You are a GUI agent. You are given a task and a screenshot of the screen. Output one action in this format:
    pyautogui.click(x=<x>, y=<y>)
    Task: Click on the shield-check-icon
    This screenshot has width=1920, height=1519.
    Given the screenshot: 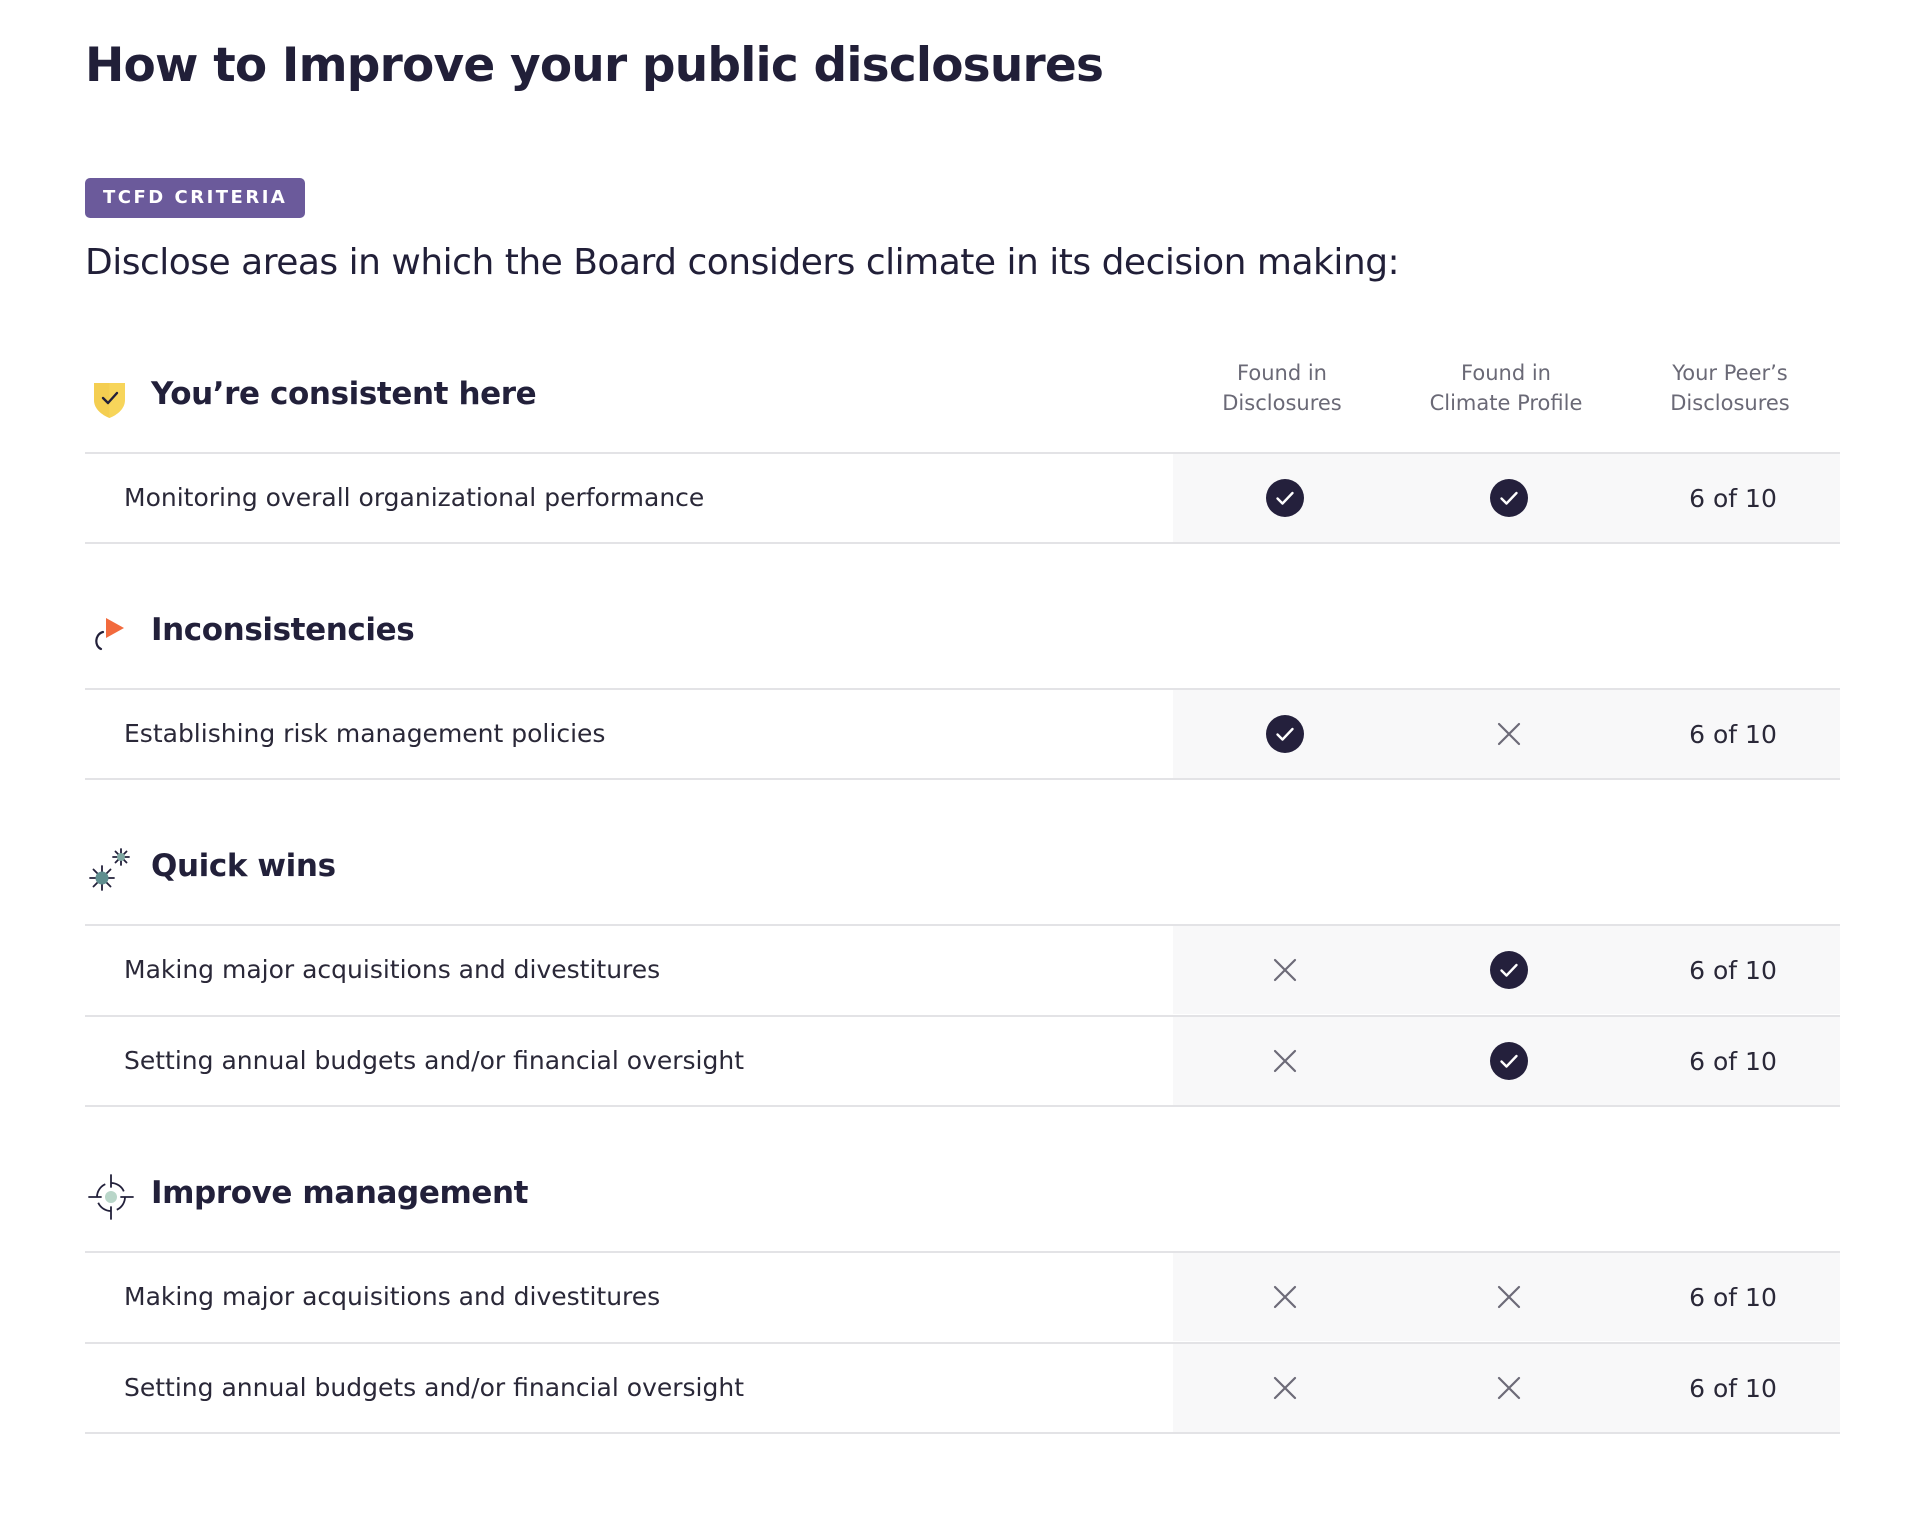 What is the action you would take?
    pyautogui.click(x=109, y=400)
    